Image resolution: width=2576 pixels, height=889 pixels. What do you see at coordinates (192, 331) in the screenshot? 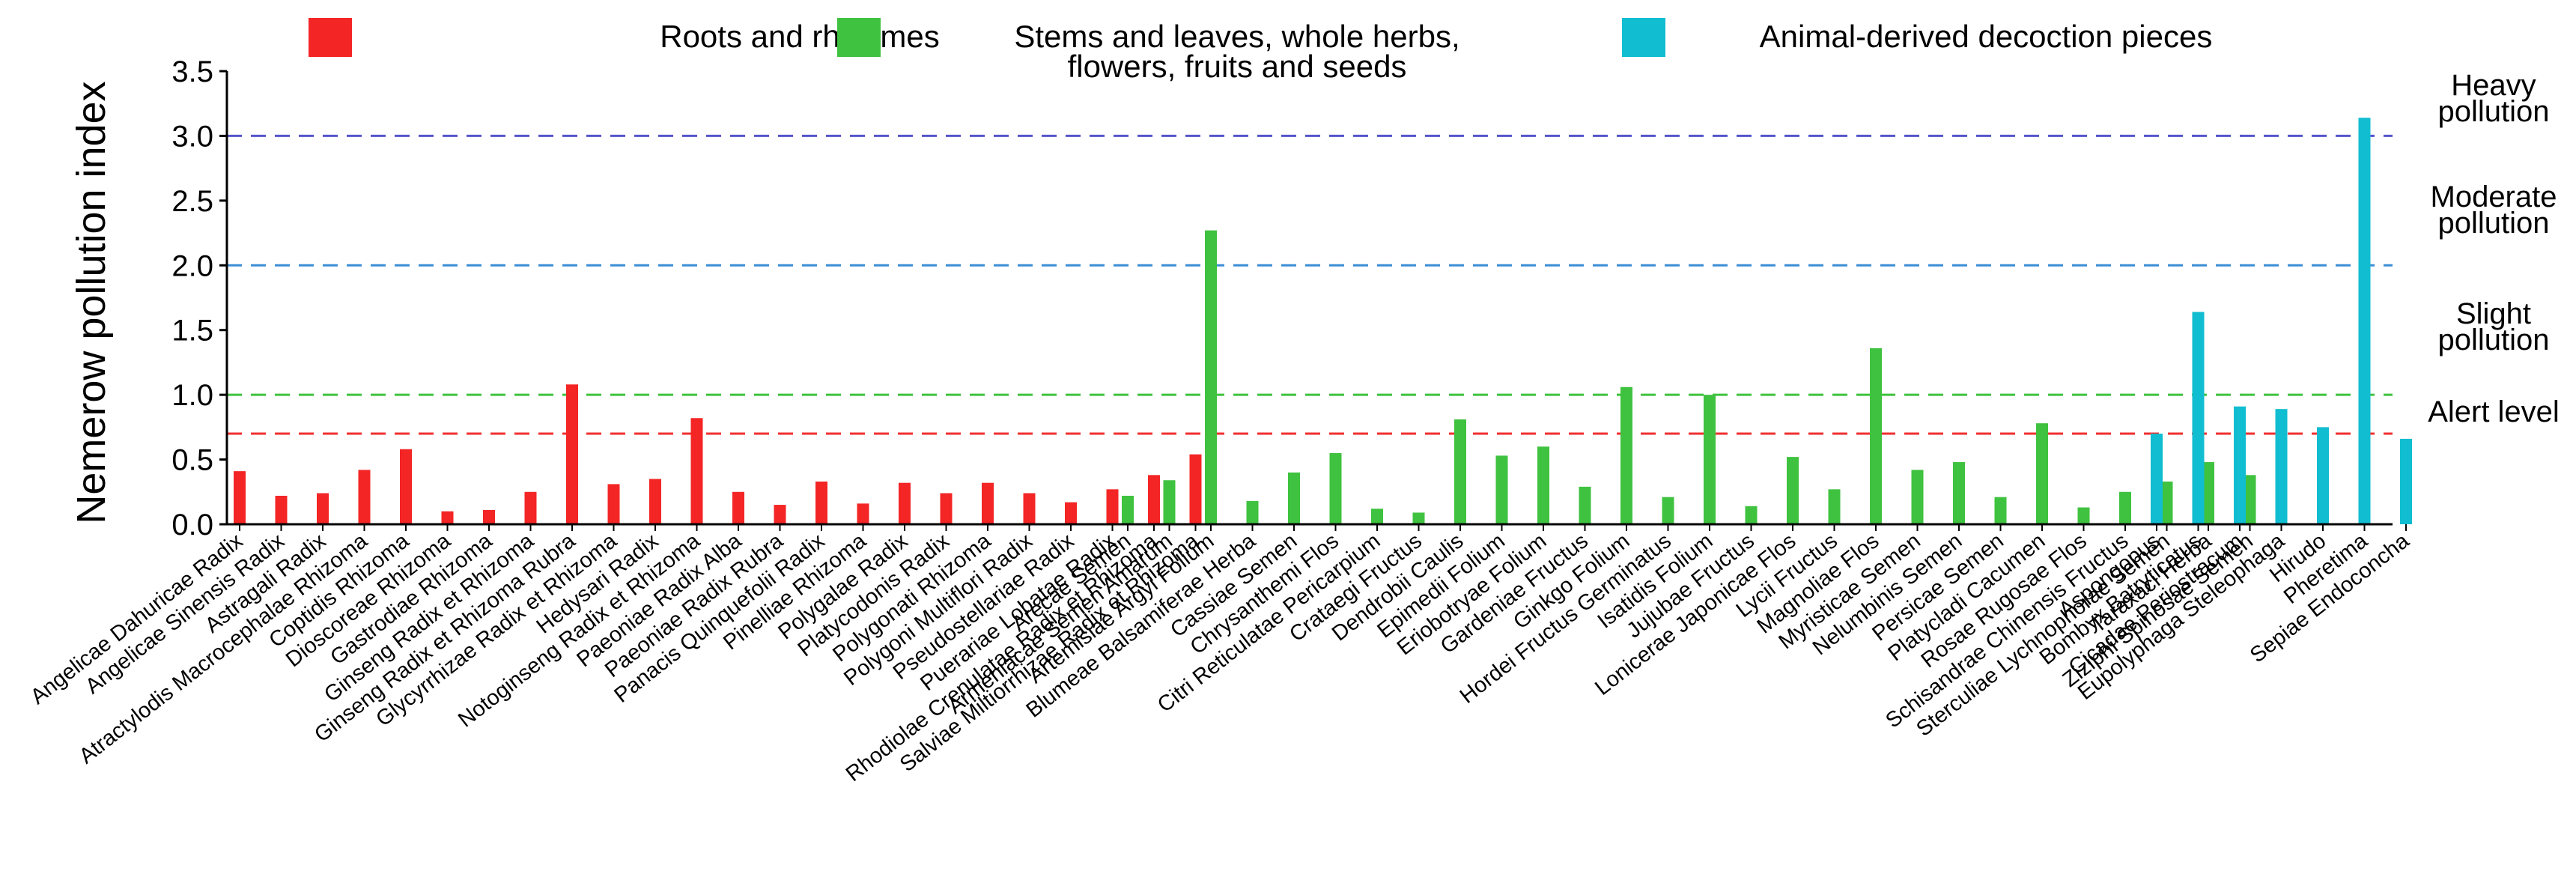
I see `y-tick-label-3: 1.5` at bounding box center [192, 331].